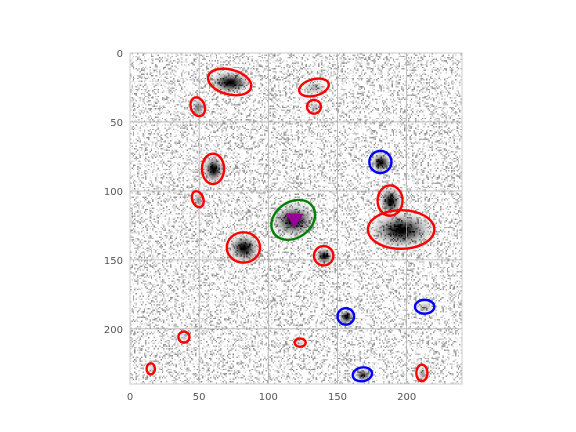  What do you see at coordinates (113, 261) in the screenshot?
I see `y-tick-label: 150` at bounding box center [113, 261].